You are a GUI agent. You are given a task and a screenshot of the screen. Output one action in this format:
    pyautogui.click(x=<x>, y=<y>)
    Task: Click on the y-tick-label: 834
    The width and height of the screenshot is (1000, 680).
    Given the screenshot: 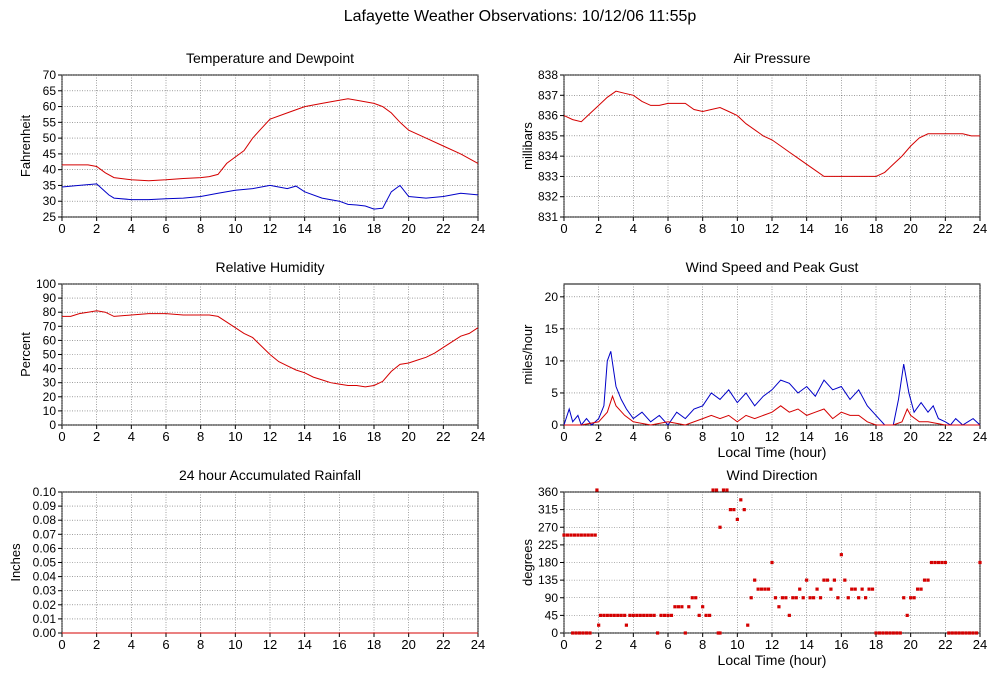 What is the action you would take?
    pyautogui.click(x=548, y=156)
    